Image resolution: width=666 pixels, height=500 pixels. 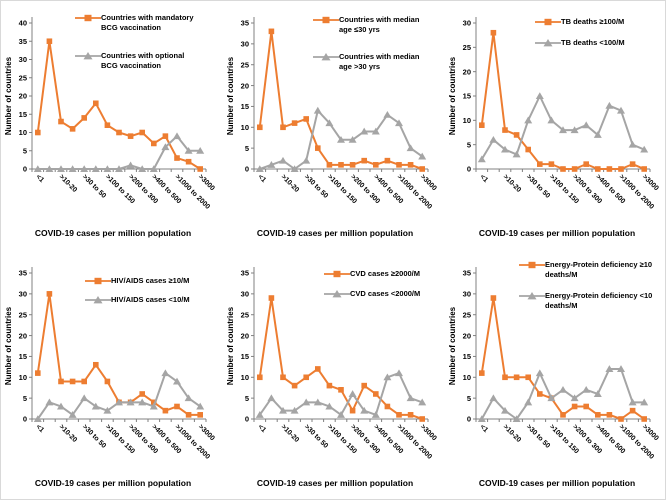 What do you see at coordinates (561, 305) in the screenshot?
I see `legend-label-line: deaths/M` at bounding box center [561, 305].